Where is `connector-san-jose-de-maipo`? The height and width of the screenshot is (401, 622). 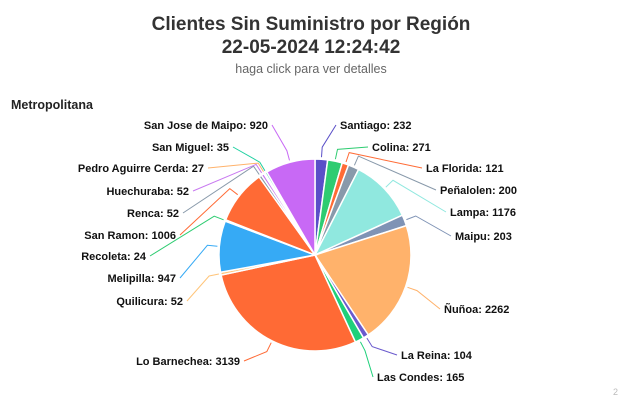
connector-san-jose-de-maipo is located at coordinates (280, 142).